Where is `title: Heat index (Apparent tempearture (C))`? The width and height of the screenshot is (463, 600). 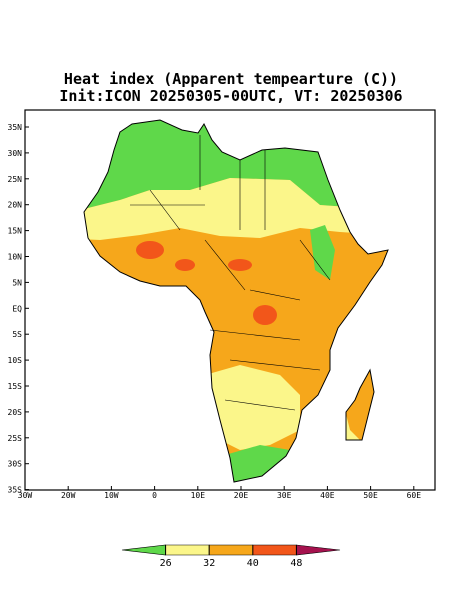 title: Heat index (Apparent tempearture (C)) is located at coordinates (231, 79).